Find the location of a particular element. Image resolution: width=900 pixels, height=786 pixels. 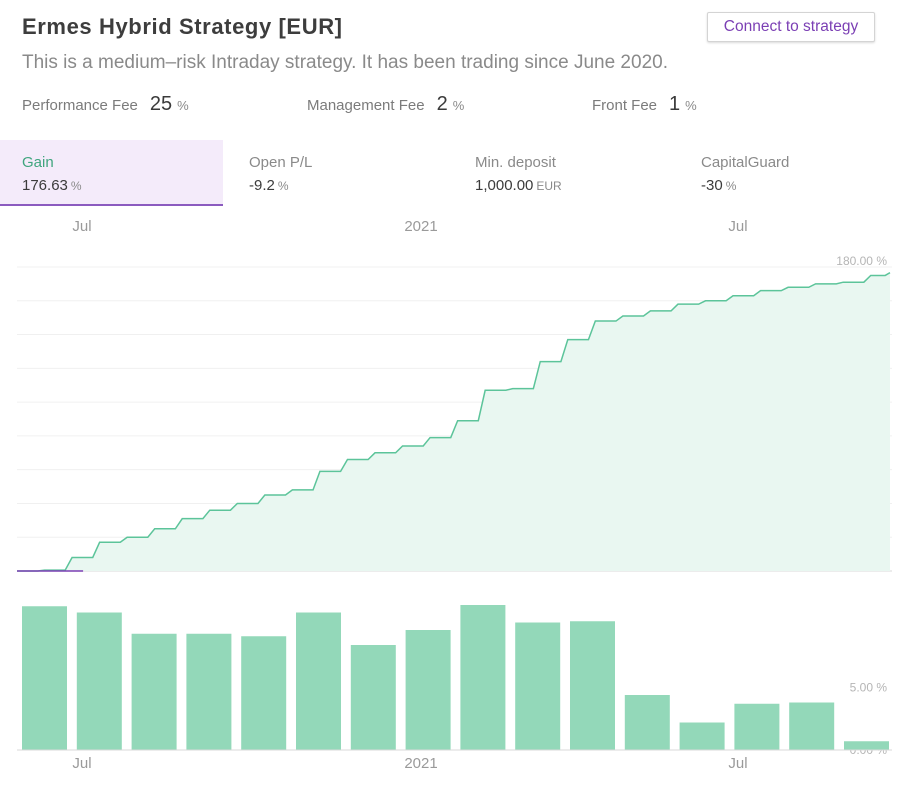

front-fee: Front Fee 1 % is located at coordinates (644, 104).